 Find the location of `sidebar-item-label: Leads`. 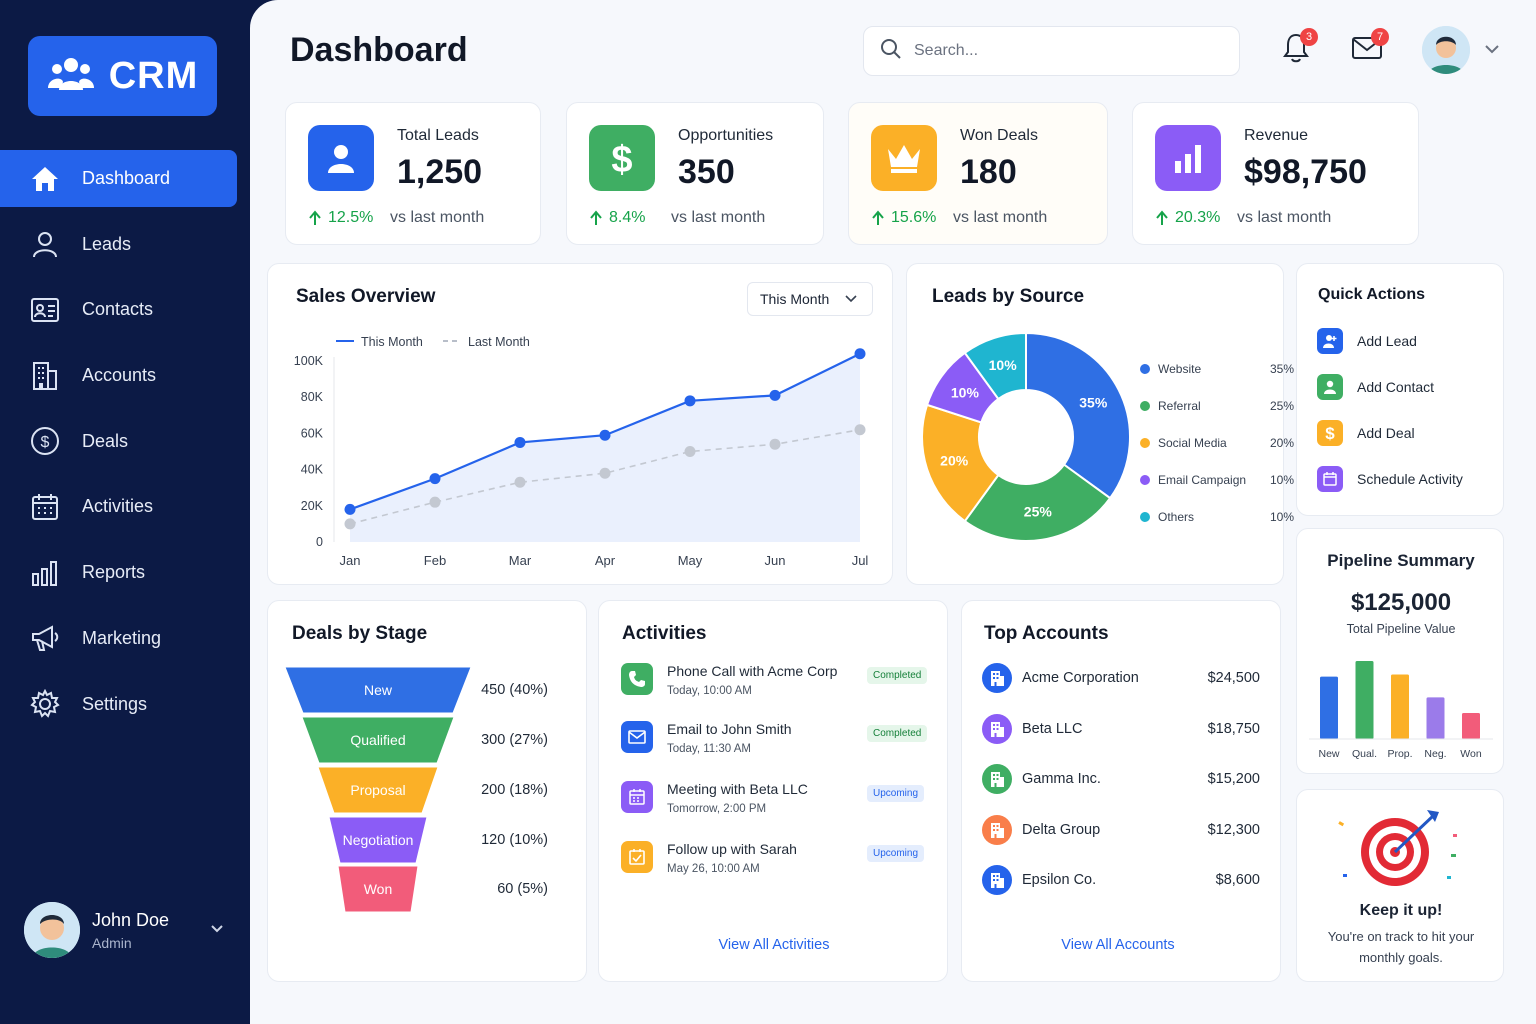

sidebar-item-label: Leads is located at coordinates (107, 243).